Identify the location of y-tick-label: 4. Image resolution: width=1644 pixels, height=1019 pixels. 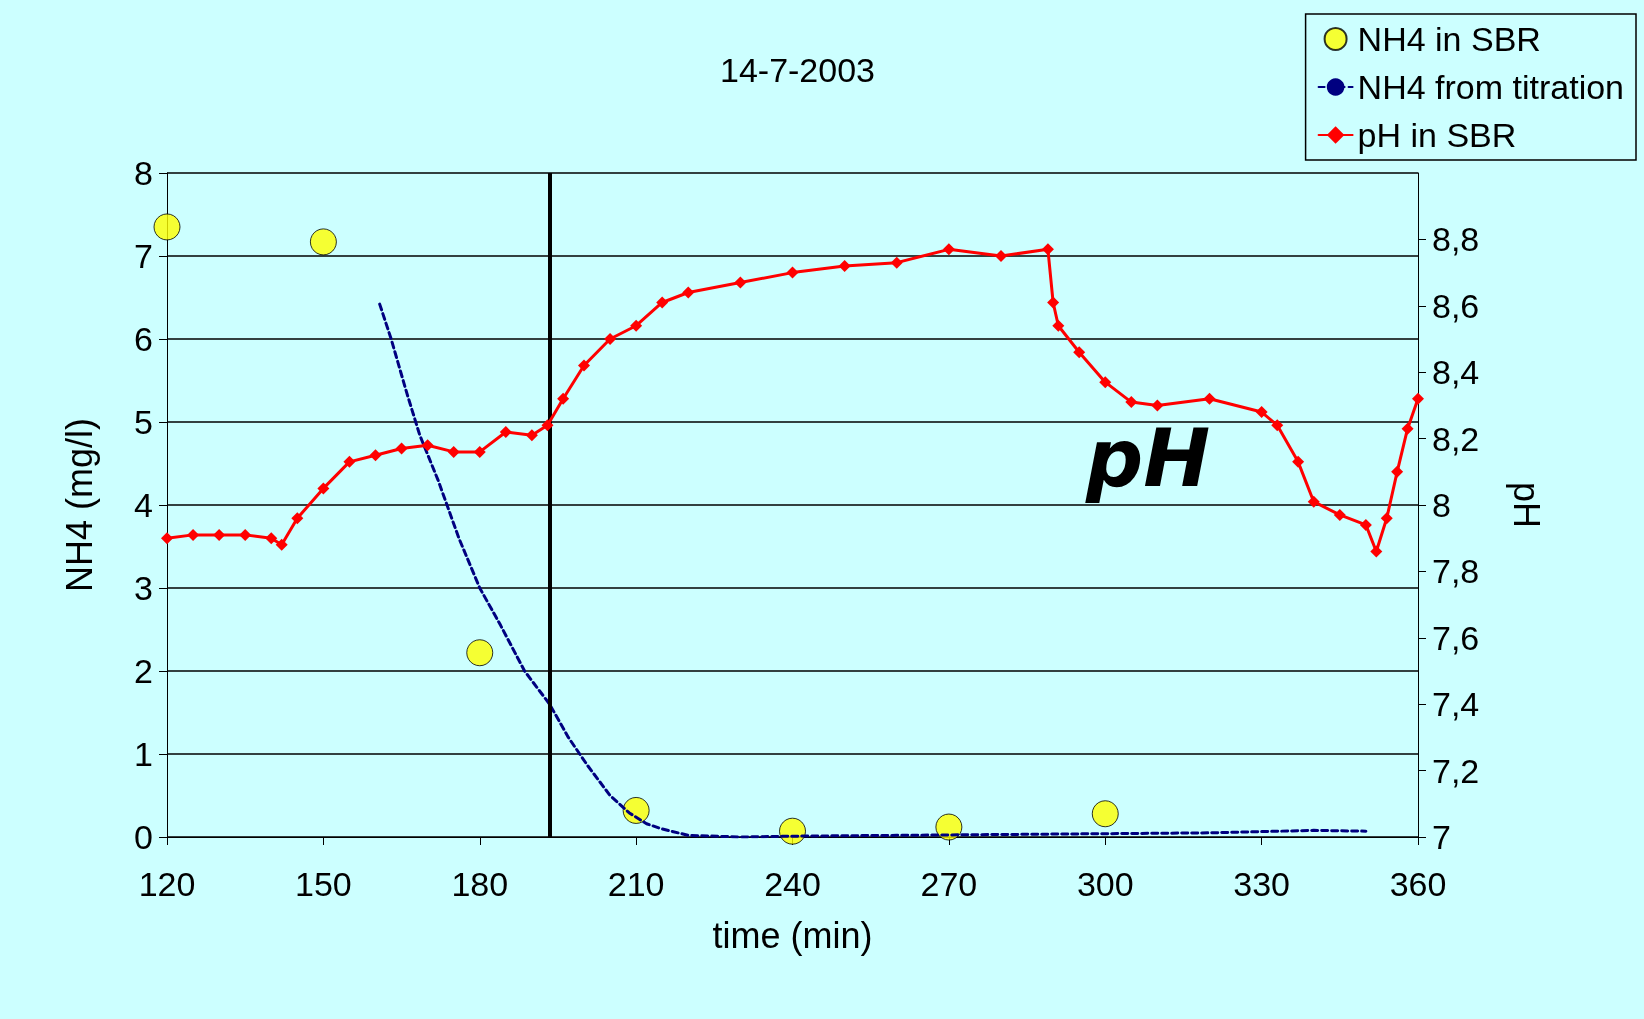
(143, 505).